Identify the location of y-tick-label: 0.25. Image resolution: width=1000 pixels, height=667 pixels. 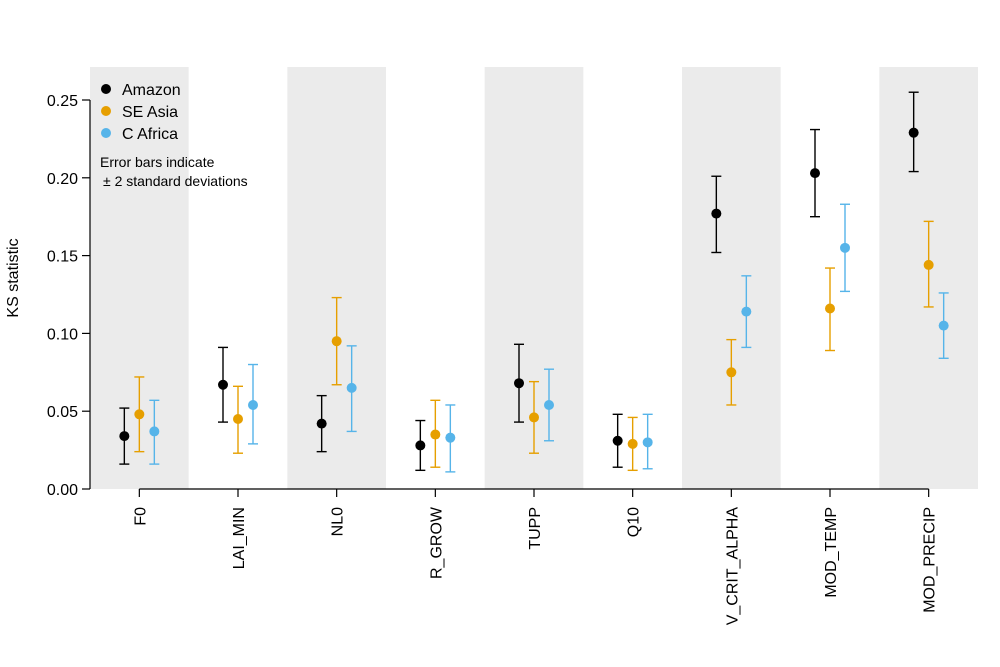
(62, 101).